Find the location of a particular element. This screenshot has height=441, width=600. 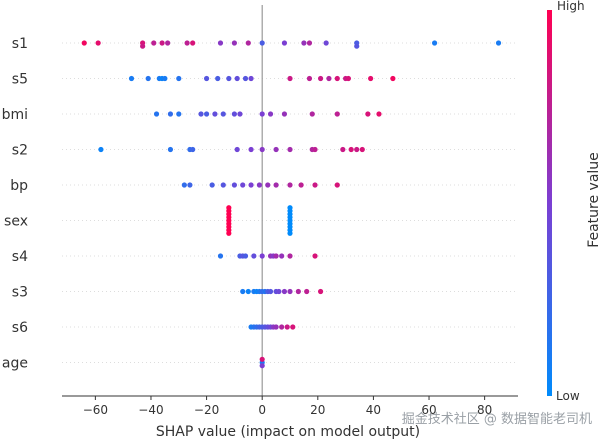

x-tick-label: 20 is located at coordinates (317, 410).